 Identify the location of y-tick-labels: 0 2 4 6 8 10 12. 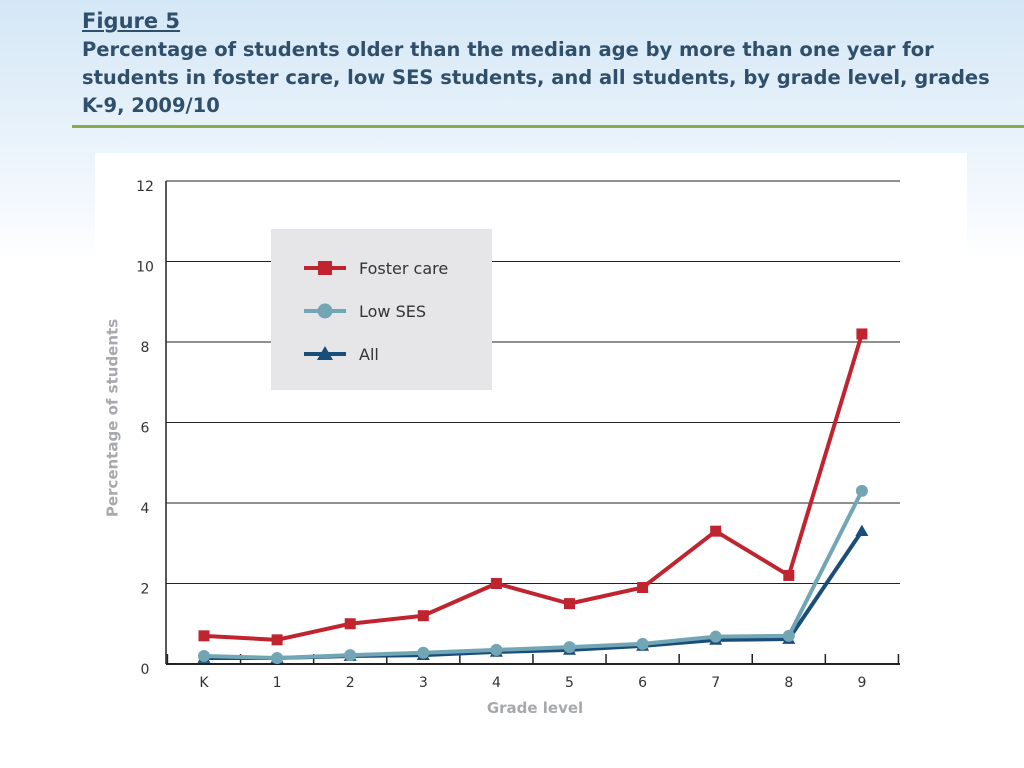
(145, 428).